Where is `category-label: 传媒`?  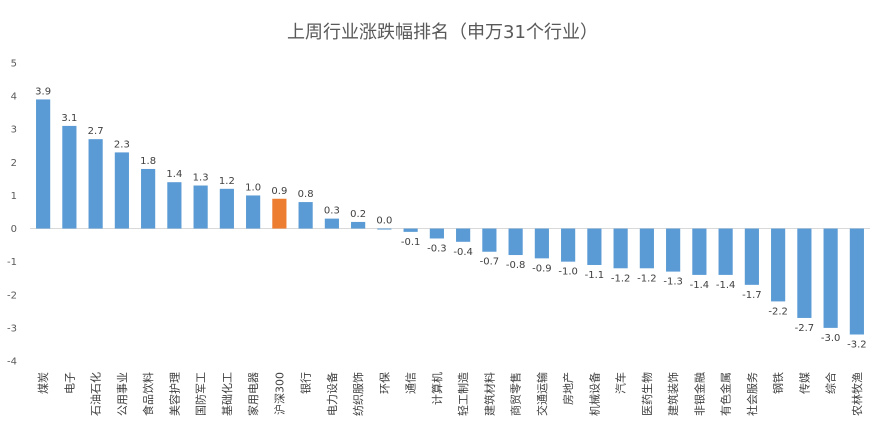 category-label: 传媒 is located at coordinates (804, 383).